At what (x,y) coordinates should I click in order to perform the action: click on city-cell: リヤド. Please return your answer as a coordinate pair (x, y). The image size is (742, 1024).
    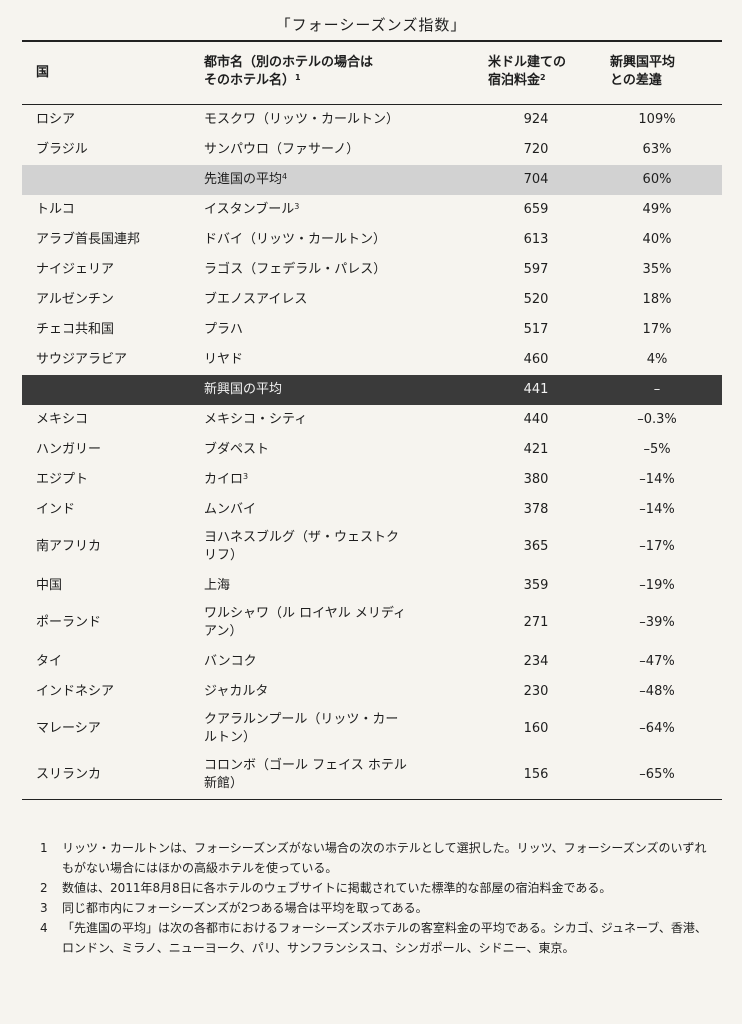
    Looking at the image, I should click on (344, 360).